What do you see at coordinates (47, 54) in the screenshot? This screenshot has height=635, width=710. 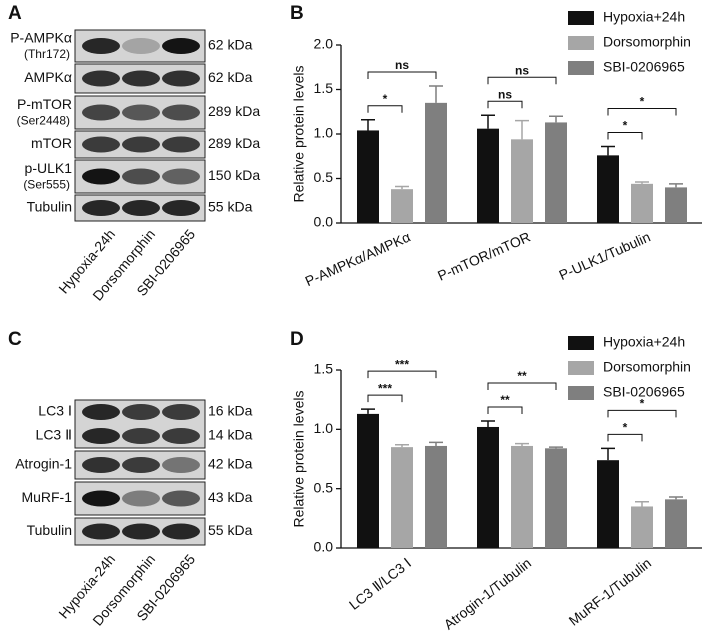 I see `protein-sublabel: (Thr172)` at bounding box center [47, 54].